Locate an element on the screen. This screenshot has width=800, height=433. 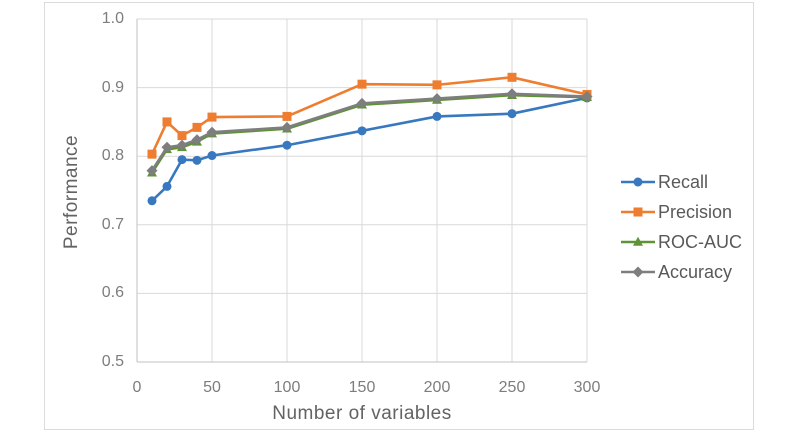
legend-marker-square-icon is located at coordinates (638, 212).